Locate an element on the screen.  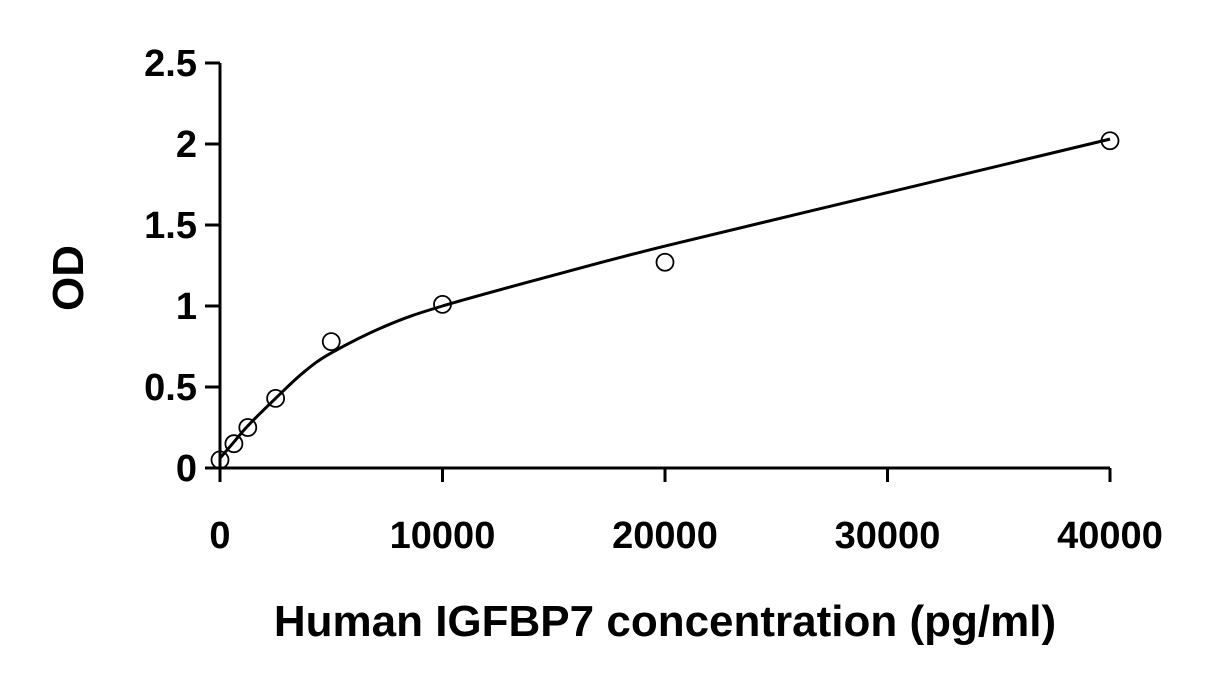
y-tick-label: 1 is located at coordinates (186, 307).